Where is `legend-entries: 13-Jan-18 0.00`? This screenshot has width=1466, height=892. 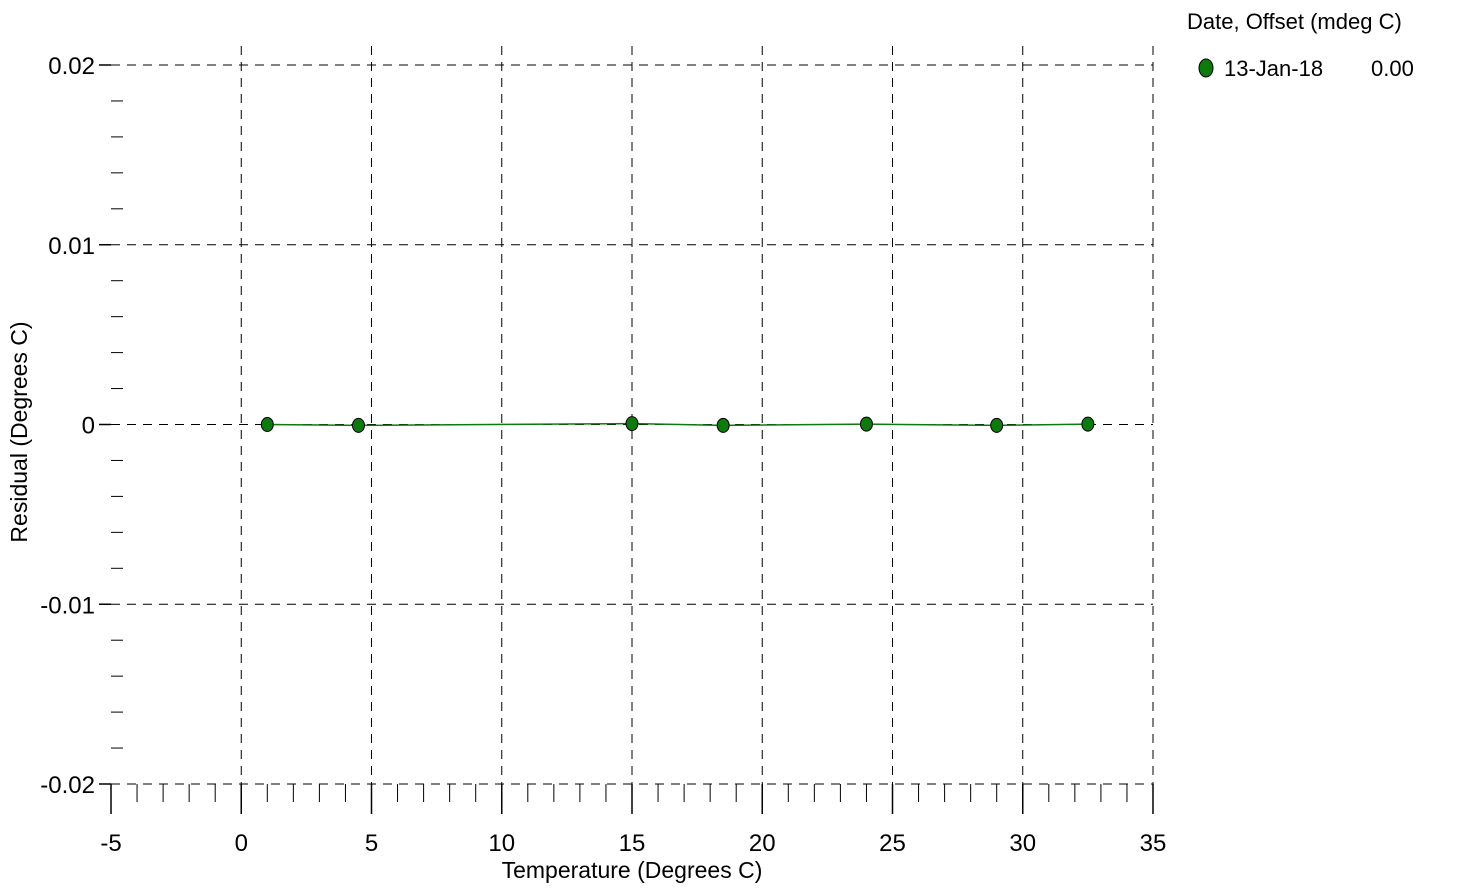
legend-entries: 13-Jan-18 0.00 is located at coordinates (1306, 68).